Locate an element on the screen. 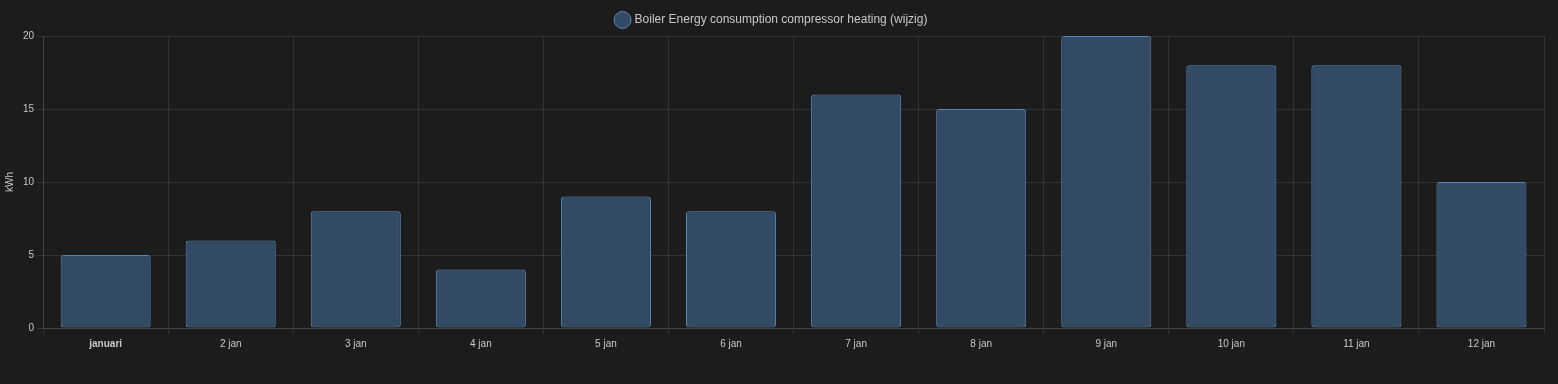 The width and height of the screenshot is (1558, 384). y-tick-label: 20 is located at coordinates (29, 35).